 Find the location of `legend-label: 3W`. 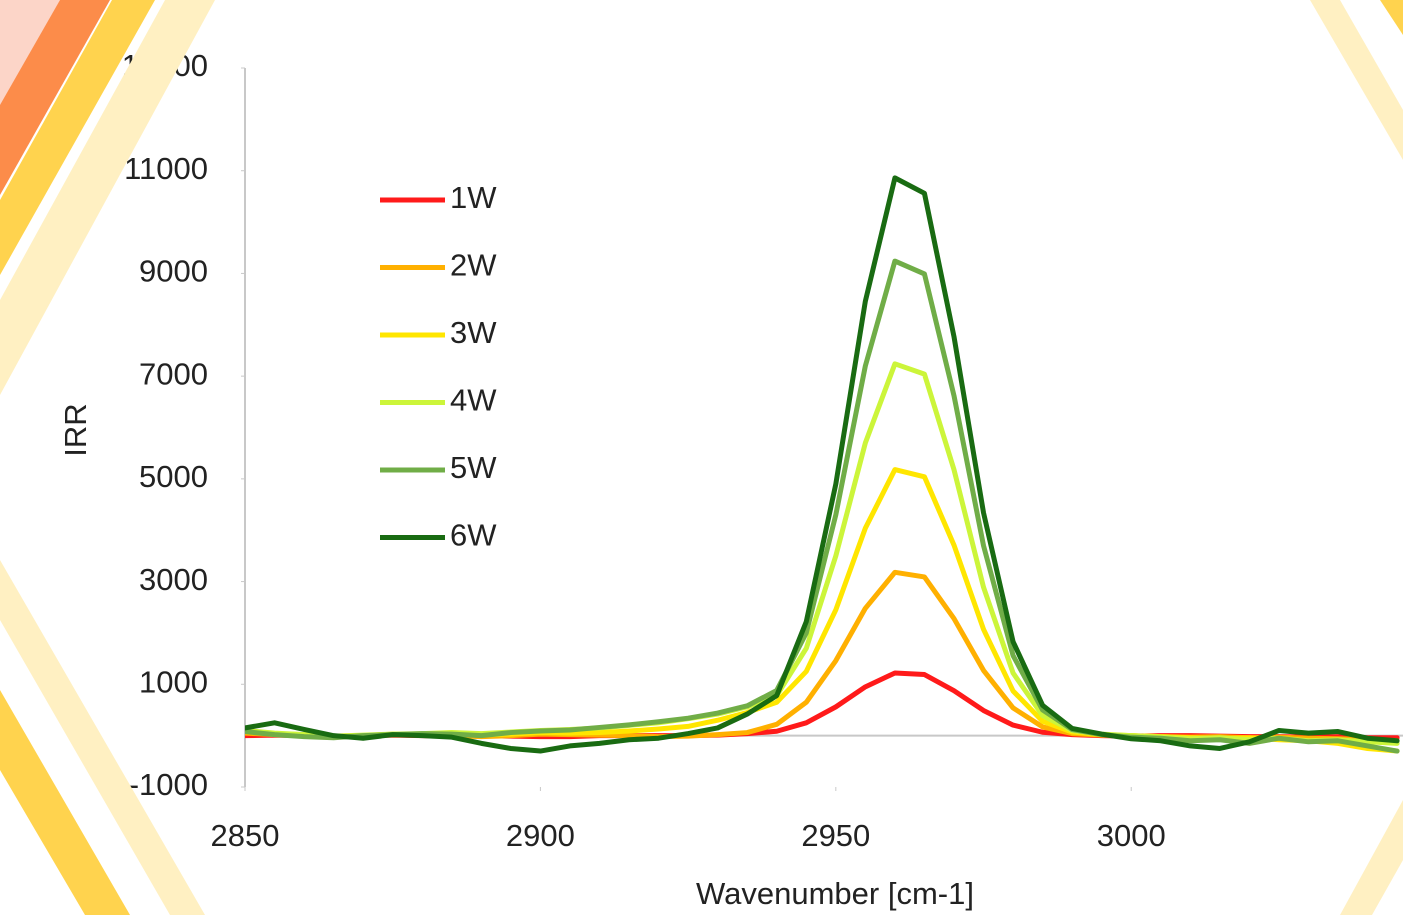

legend-label: 3W is located at coordinates (473, 332).